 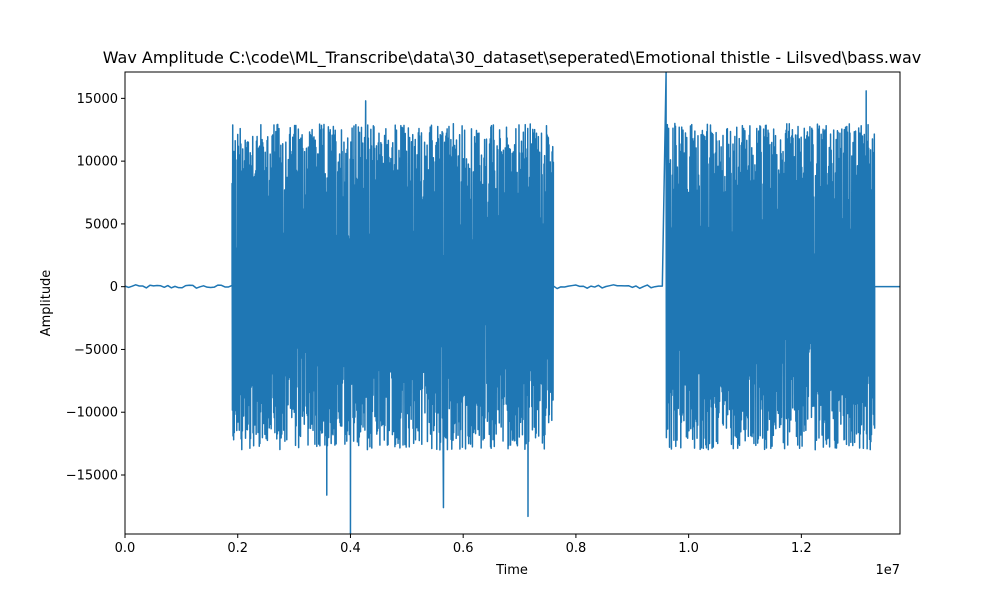 I want to click on y-tick-label: −10000, so click(x=92, y=413).